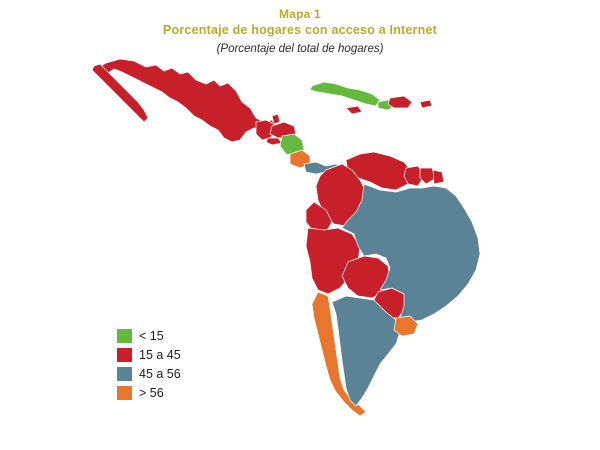  I want to click on country-uruguay, so click(406, 326).